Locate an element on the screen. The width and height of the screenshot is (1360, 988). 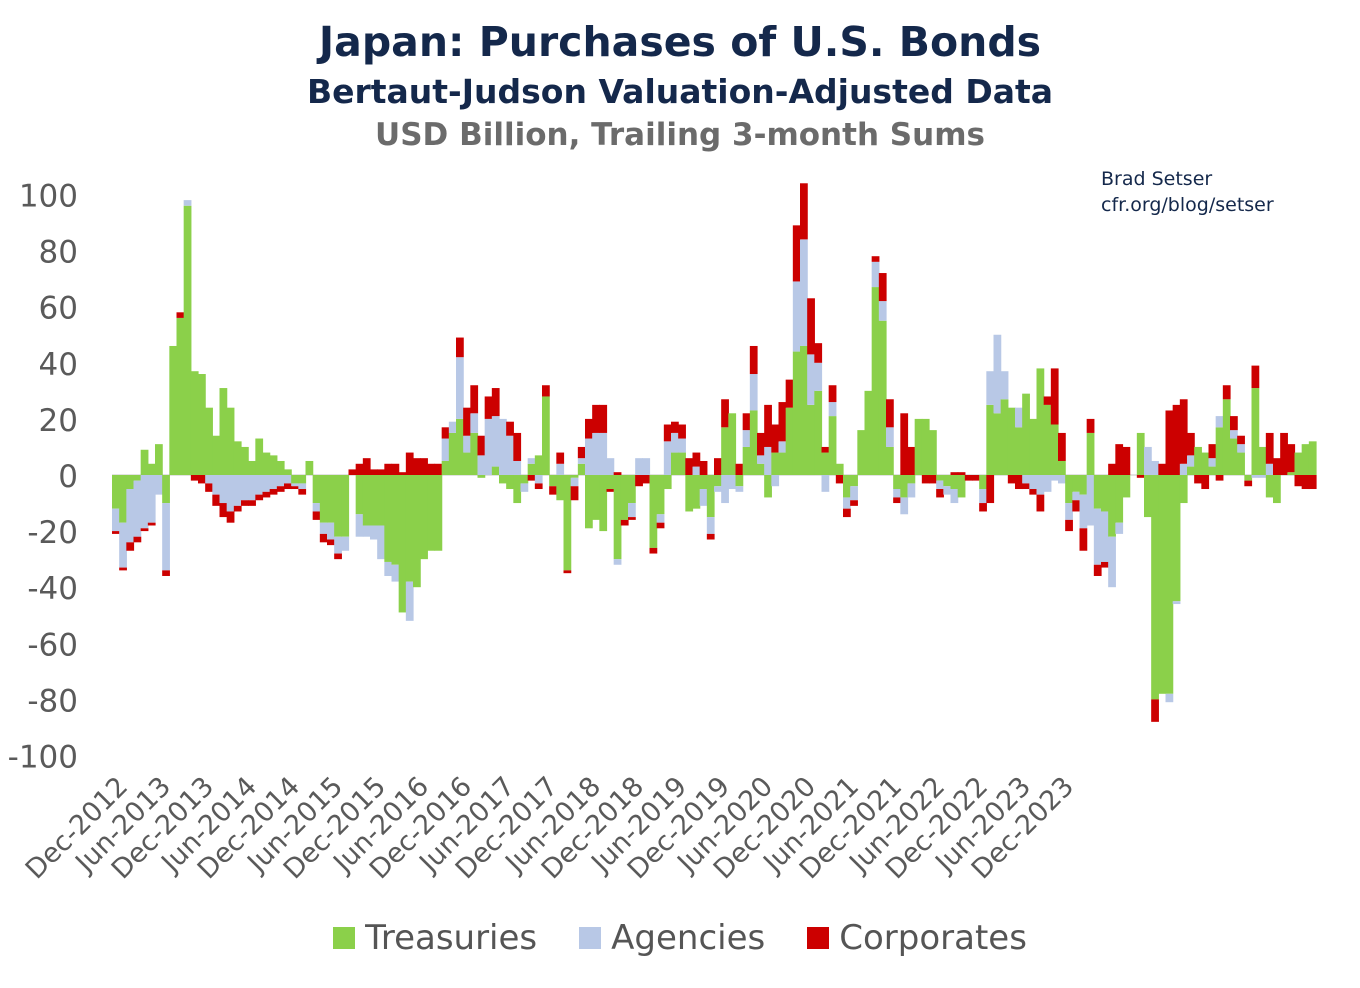
legend-item-treasuries: Treasuries is located at coordinates (435, 938).